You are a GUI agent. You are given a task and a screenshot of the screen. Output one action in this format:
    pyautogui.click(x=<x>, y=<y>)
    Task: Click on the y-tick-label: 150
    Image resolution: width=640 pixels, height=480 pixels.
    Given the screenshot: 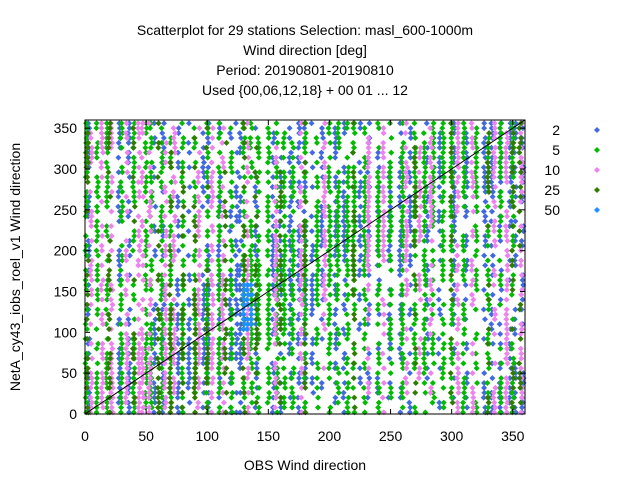 What is the action you would take?
    pyautogui.click(x=66, y=292)
    